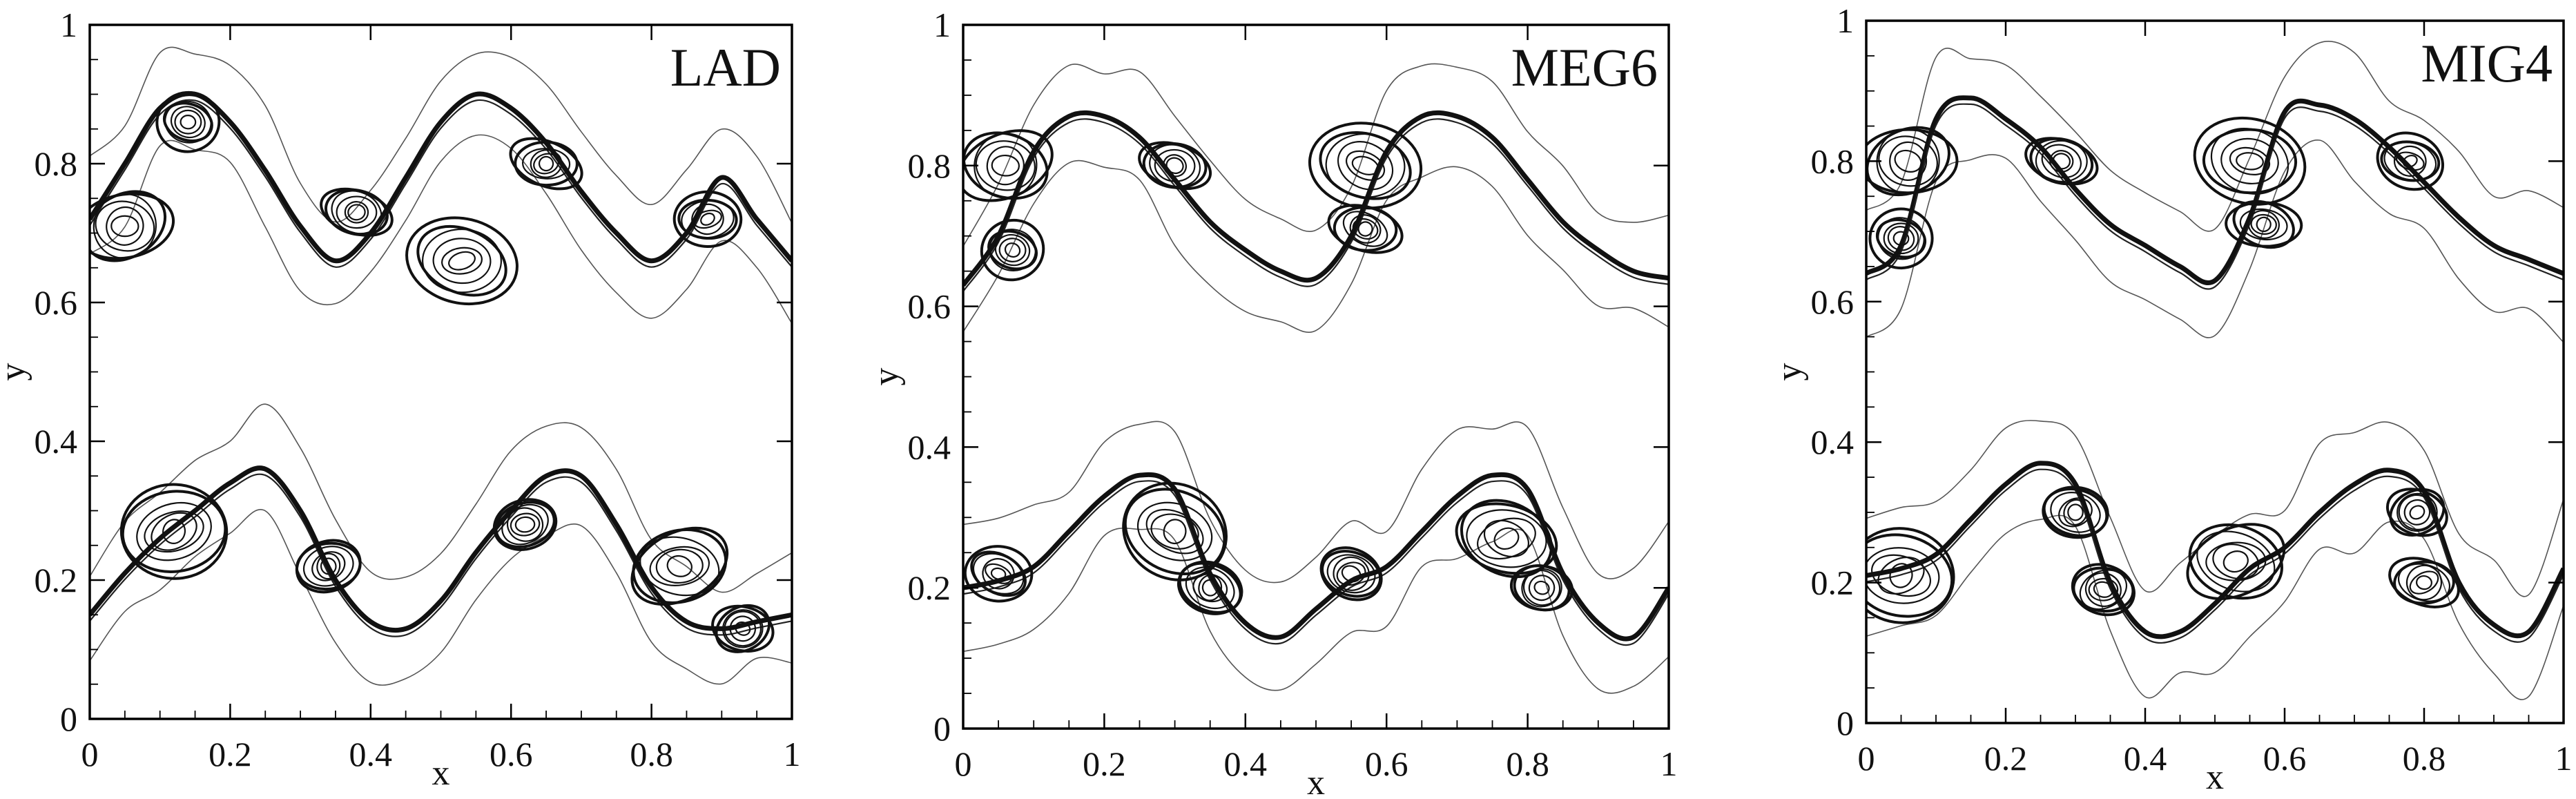 The height and width of the screenshot is (799, 2576). What do you see at coordinates (930, 165) in the screenshot?
I see `y-tick-label: 0.8` at bounding box center [930, 165].